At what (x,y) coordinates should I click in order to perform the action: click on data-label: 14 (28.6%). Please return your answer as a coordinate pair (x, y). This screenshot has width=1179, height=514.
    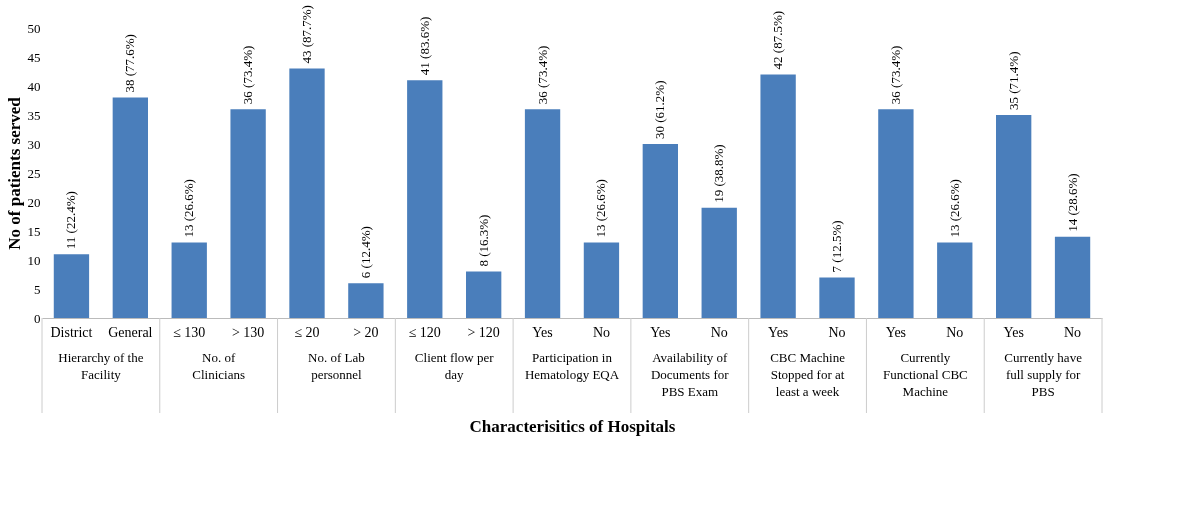
    Looking at the image, I should click on (1072, 202).